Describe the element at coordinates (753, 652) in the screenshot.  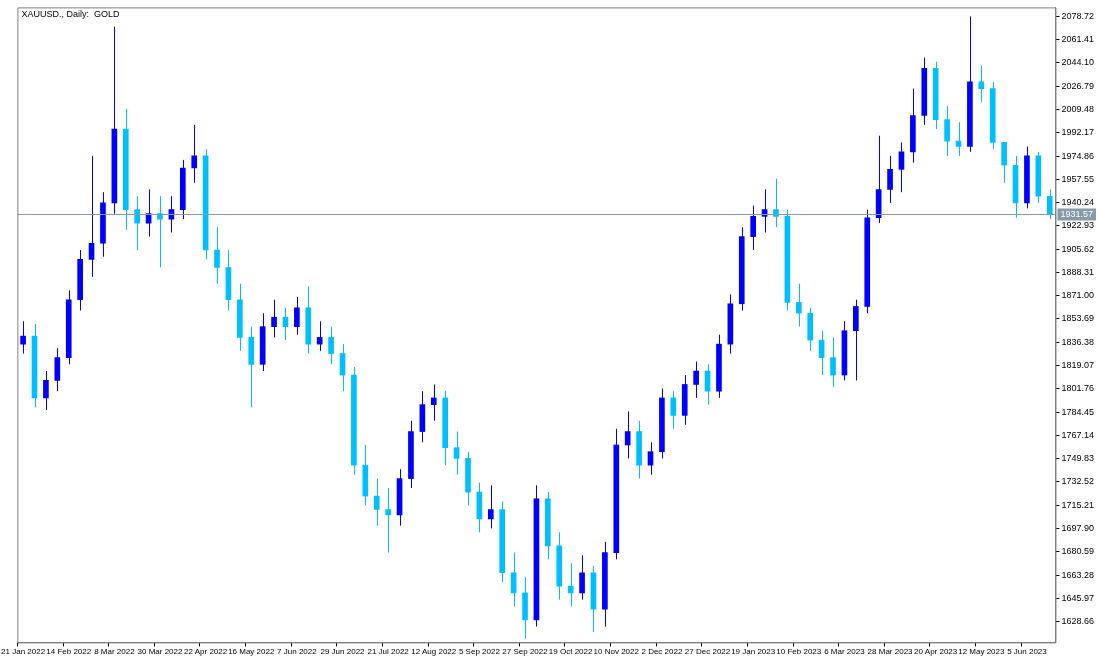
I see `x-tick-label: 19 Jan 2023` at that location.